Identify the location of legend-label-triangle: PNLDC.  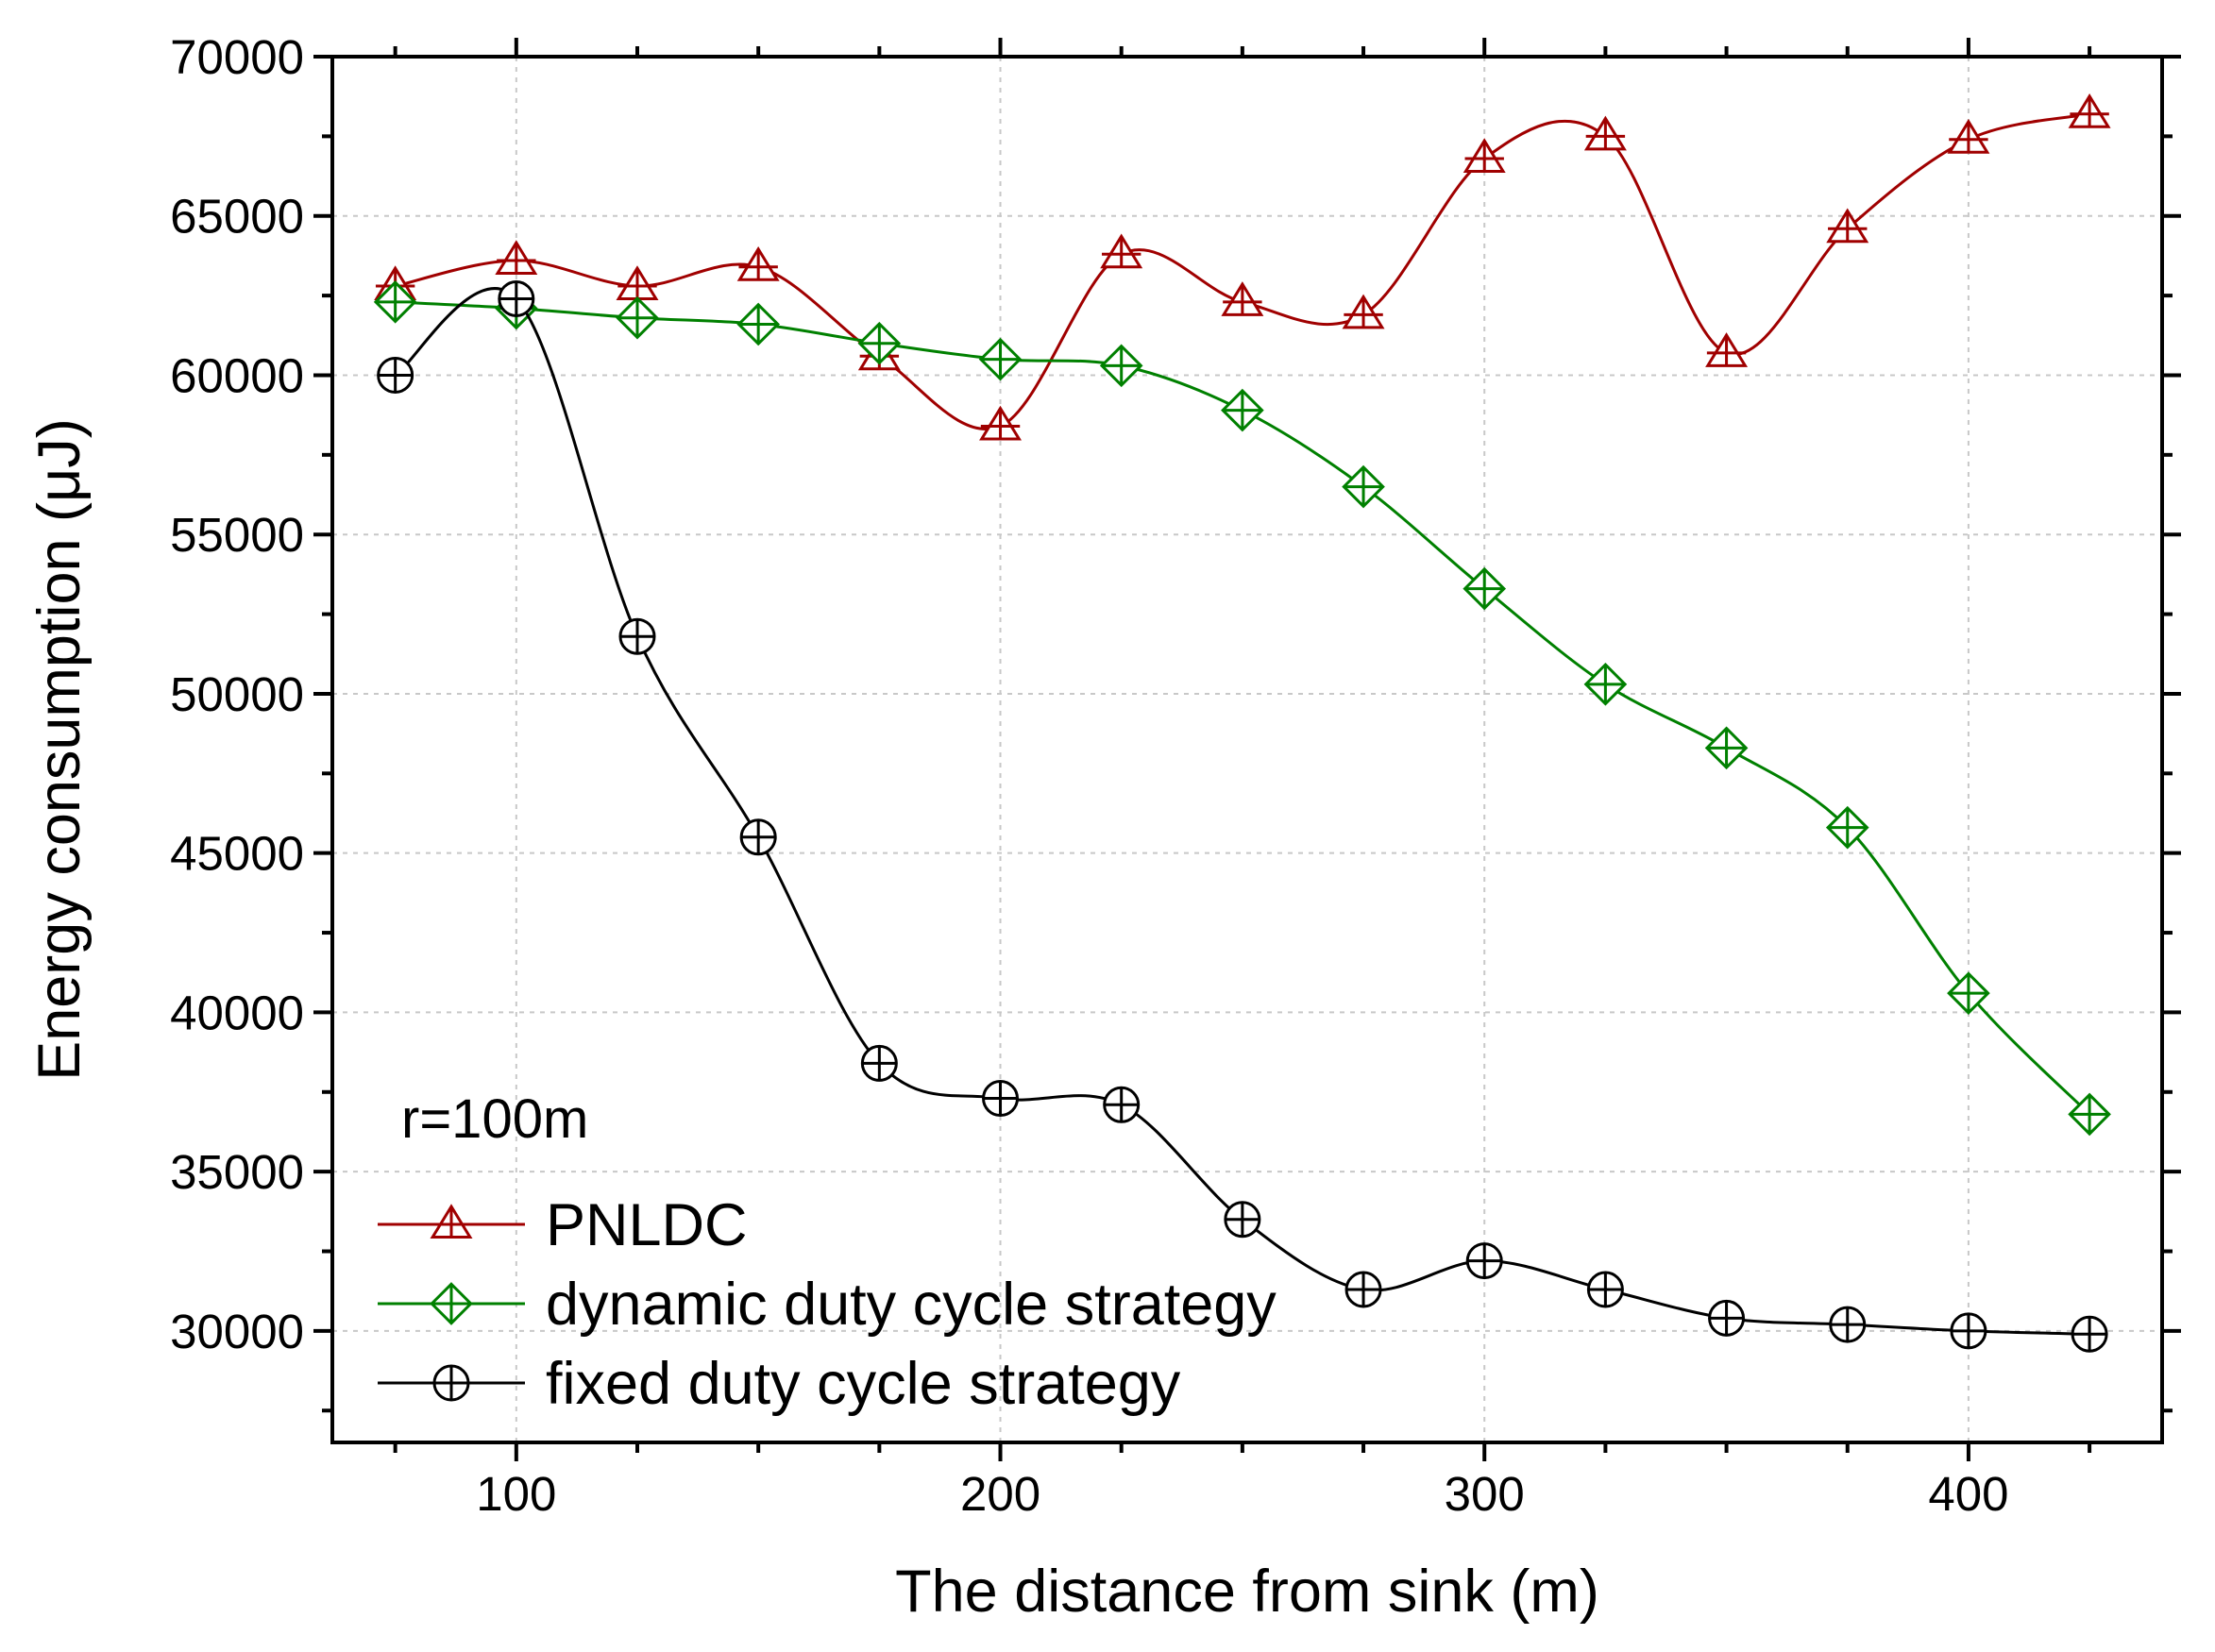
(647, 1225).